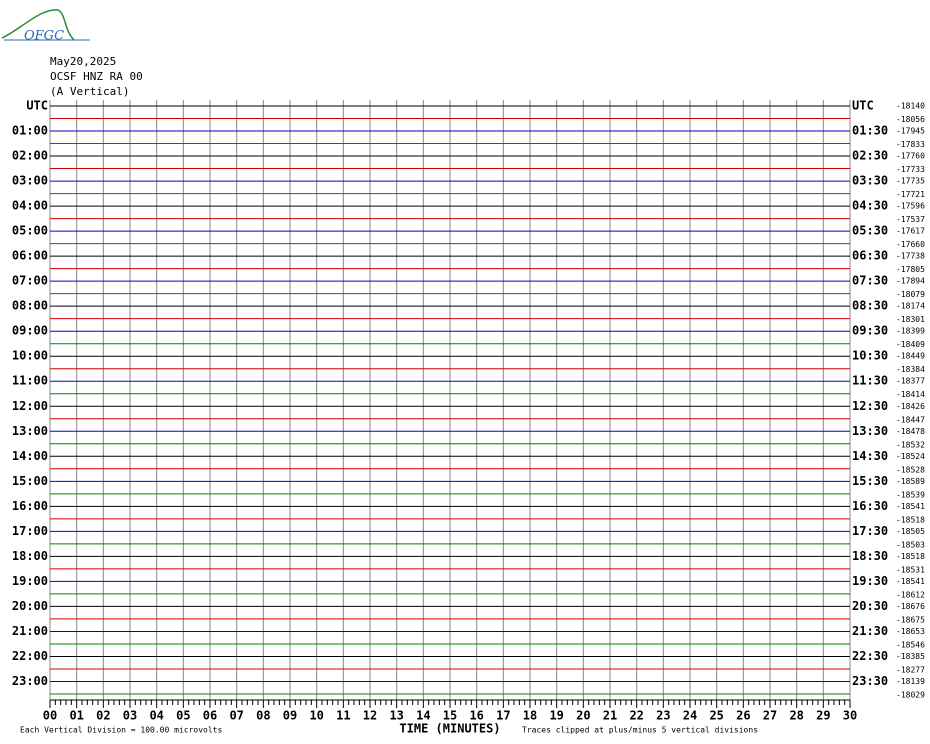 Image resolution: width=930 pixels, height=744 pixels. Describe the element at coordinates (910, 444) in the screenshot. I see `trace-offset: -18532` at that location.